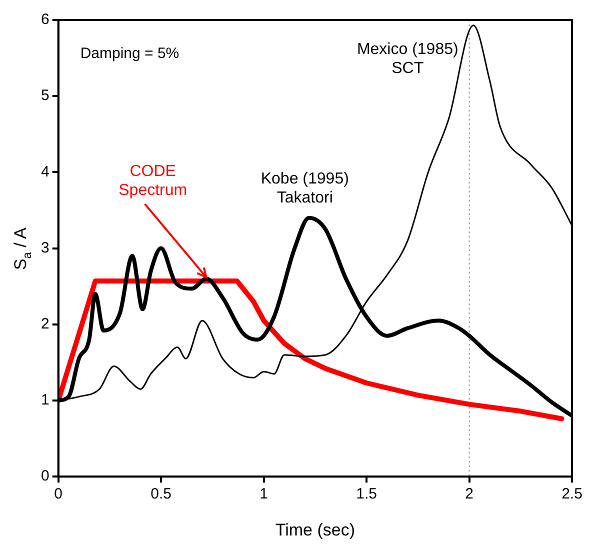 The width and height of the screenshot is (596, 555). Describe the element at coordinates (45, 171) in the screenshot. I see `y-tick-label: 4` at that location.